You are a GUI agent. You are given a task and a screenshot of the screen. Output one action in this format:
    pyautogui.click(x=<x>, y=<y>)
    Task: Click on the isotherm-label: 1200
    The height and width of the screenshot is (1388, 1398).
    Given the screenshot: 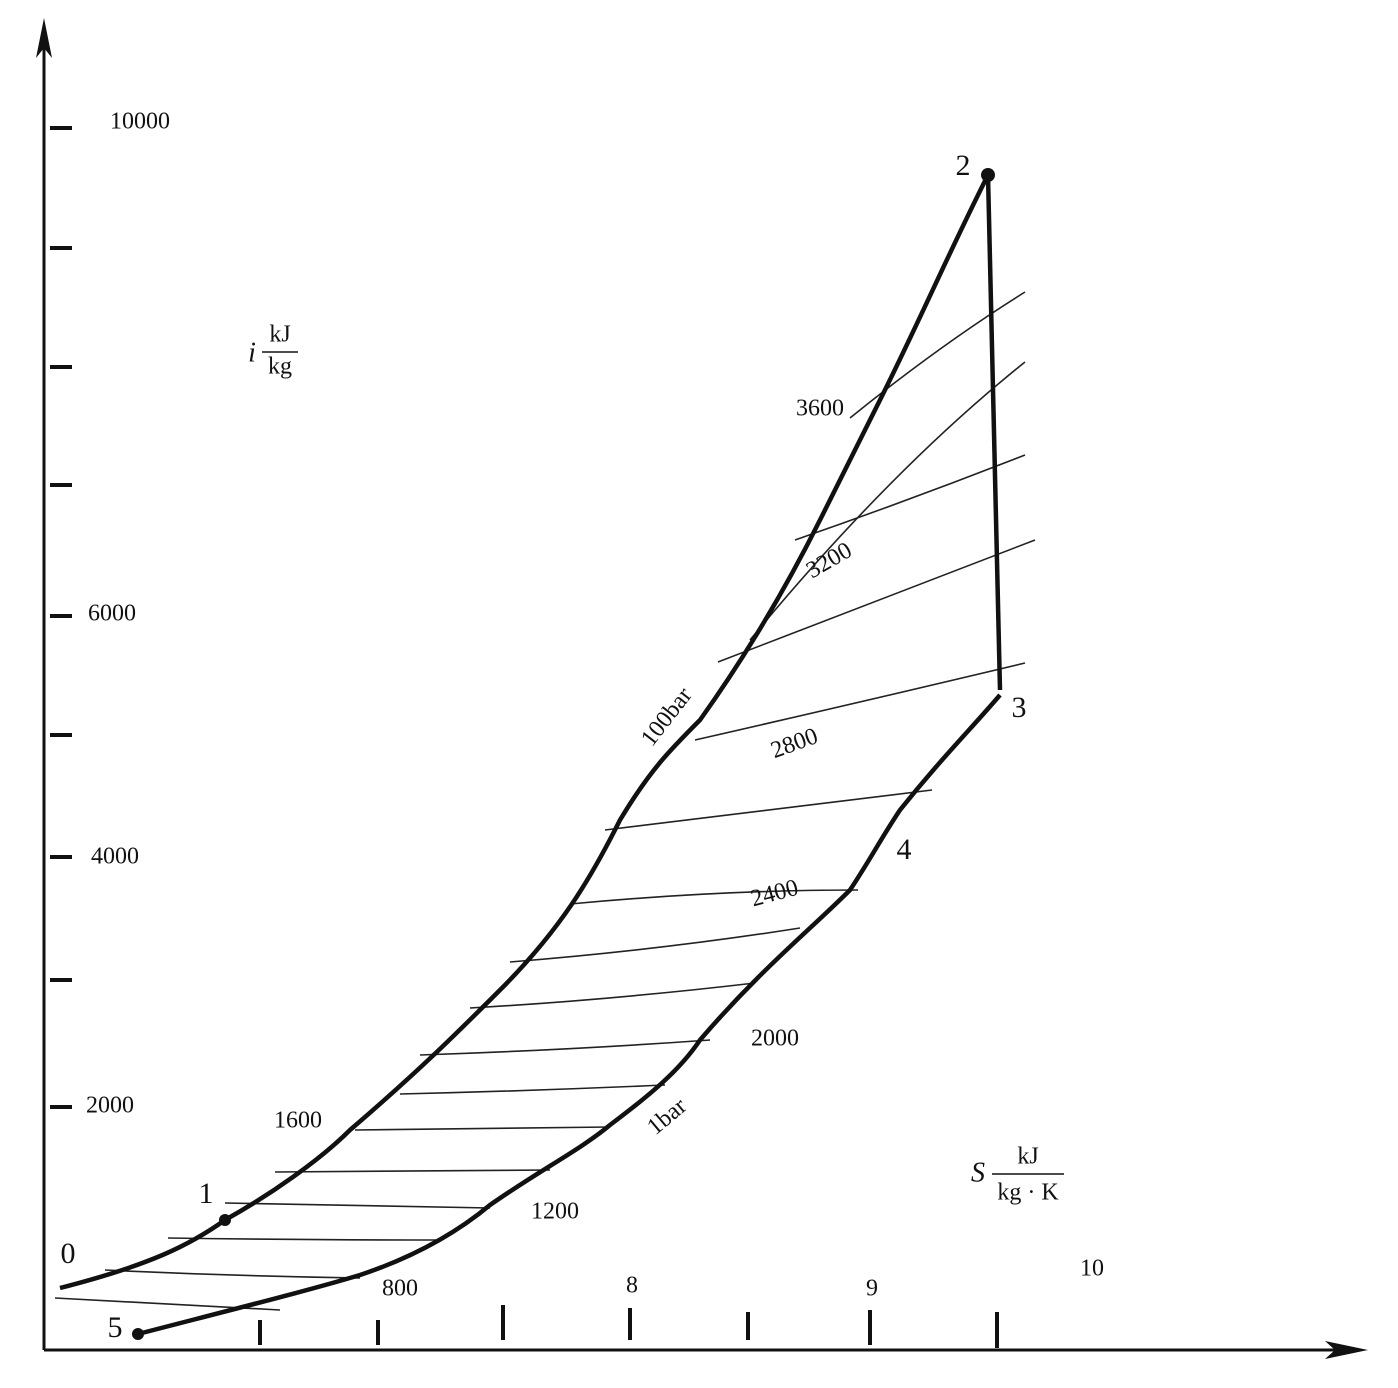 What is the action you would take?
    pyautogui.click(x=555, y=1212)
    